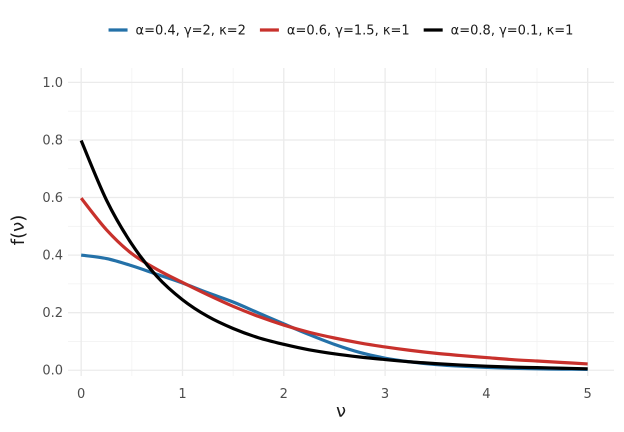  What do you see at coordinates (486, 394) in the screenshot?
I see `x-tick-label: 4` at bounding box center [486, 394].